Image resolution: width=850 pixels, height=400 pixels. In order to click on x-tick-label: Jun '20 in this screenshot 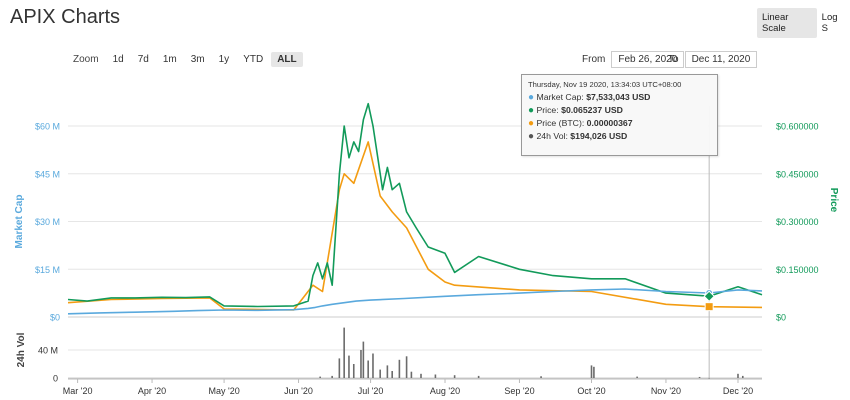, I will do `click(298, 391)`.